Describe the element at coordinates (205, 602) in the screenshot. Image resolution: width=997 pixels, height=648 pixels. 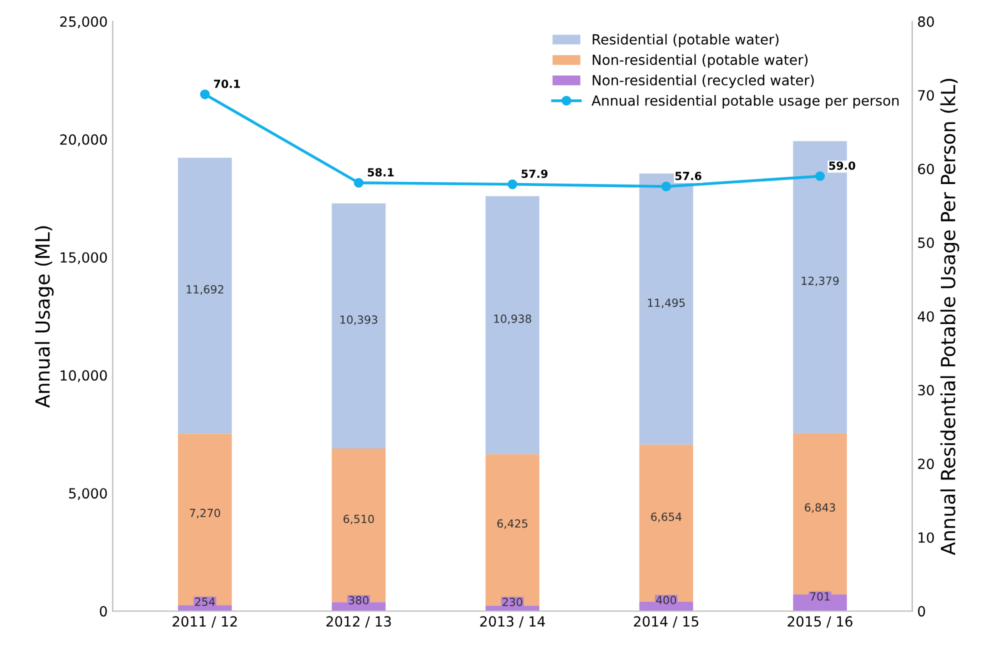
I see `data-label: 254` at that location.